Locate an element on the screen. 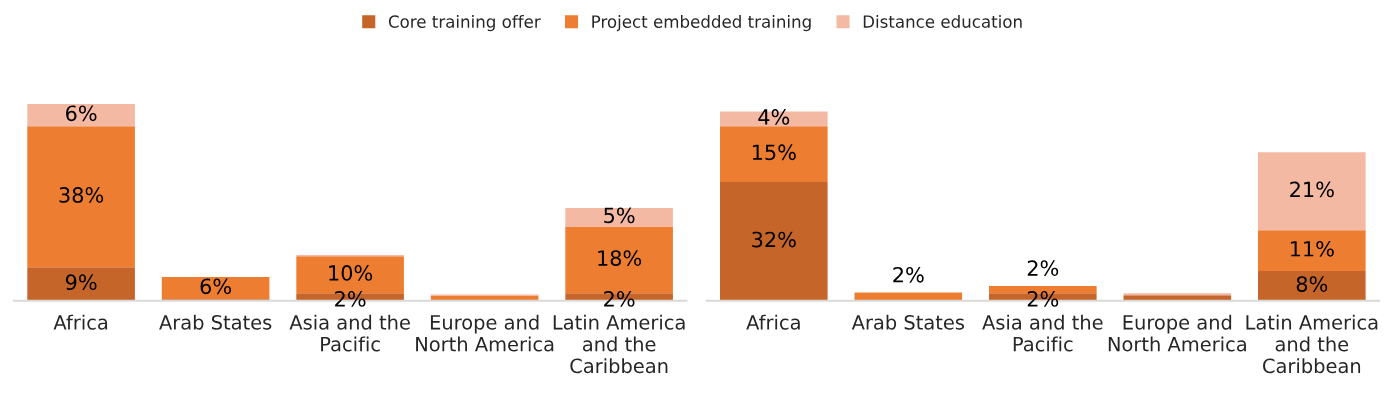 Image resolution: width=1386 pixels, height=401 pixels. data-label: 18% is located at coordinates (620, 258).